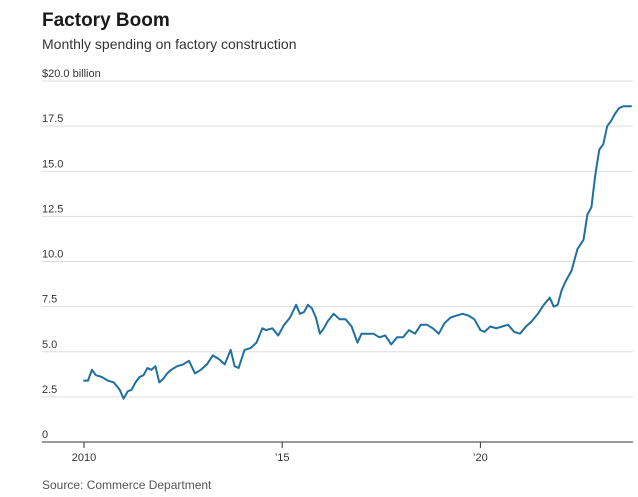 Image resolution: width=638 pixels, height=497 pixels. What do you see at coordinates (282, 458) in the screenshot?
I see `x-tick-label: ’15` at bounding box center [282, 458].